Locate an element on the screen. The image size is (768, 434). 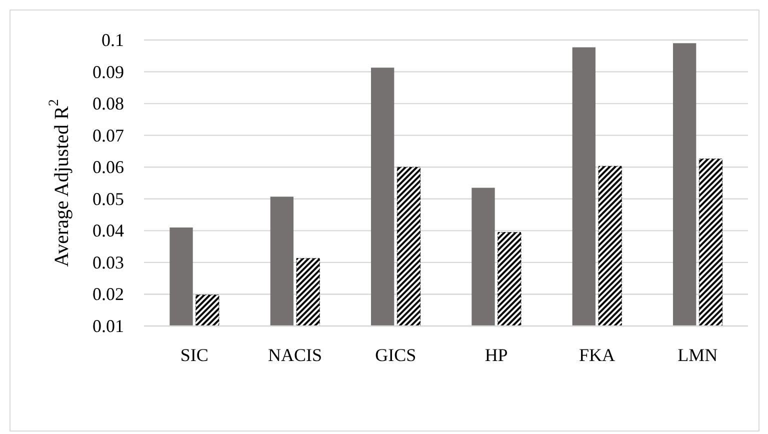
y-tick-label: 0.07 is located at coordinates (108, 135).